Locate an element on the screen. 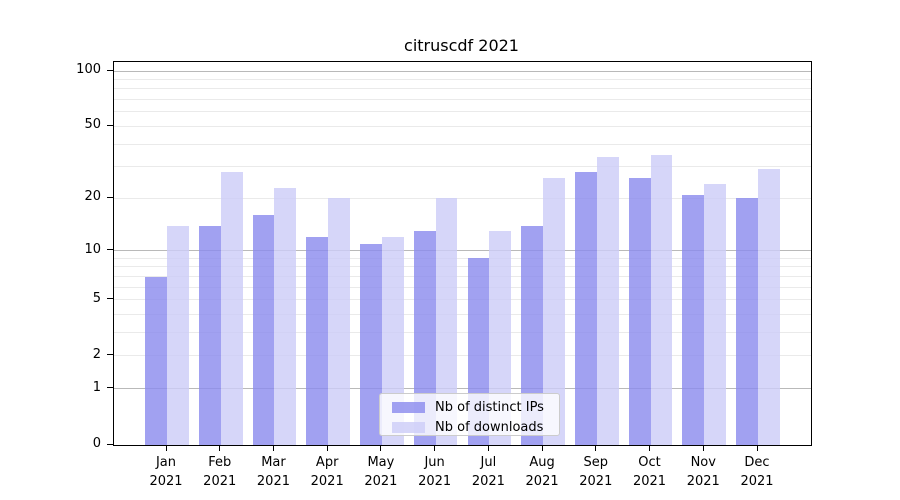 Image resolution: width=900 pixels, height=500 pixels. y-tick-label: 2 is located at coordinates (96, 354).